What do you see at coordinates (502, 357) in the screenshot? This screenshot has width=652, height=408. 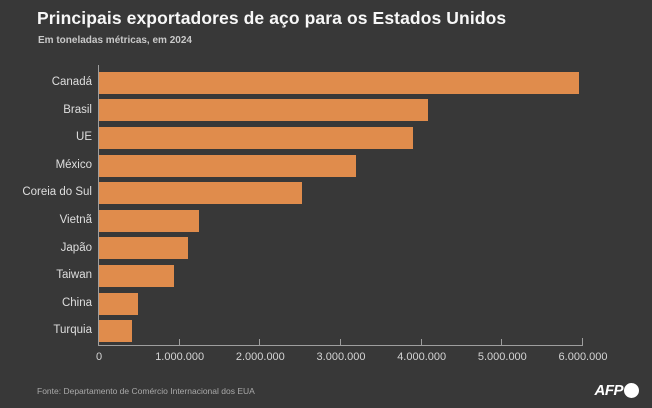 I see `x-axis-tick-label: 5.000.000` at bounding box center [502, 357].